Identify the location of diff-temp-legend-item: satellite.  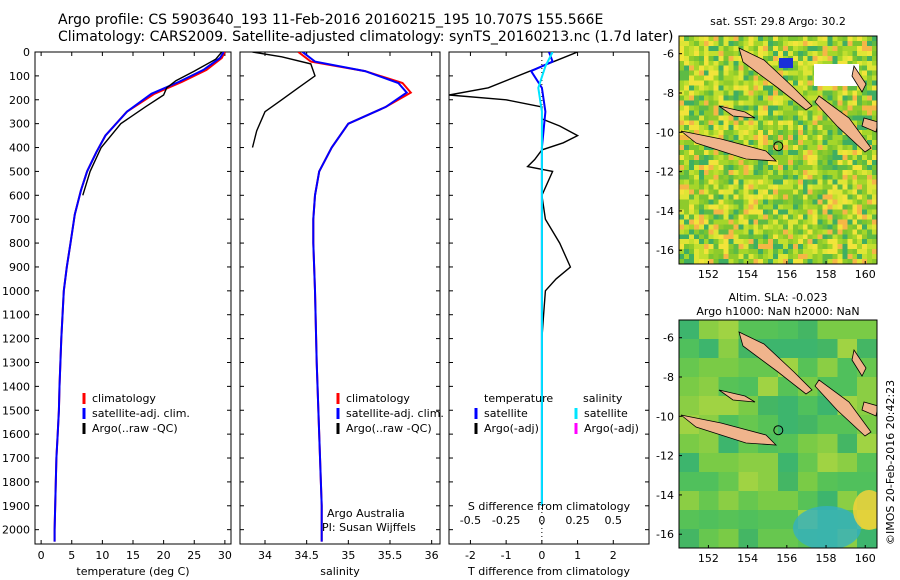
(506, 413).